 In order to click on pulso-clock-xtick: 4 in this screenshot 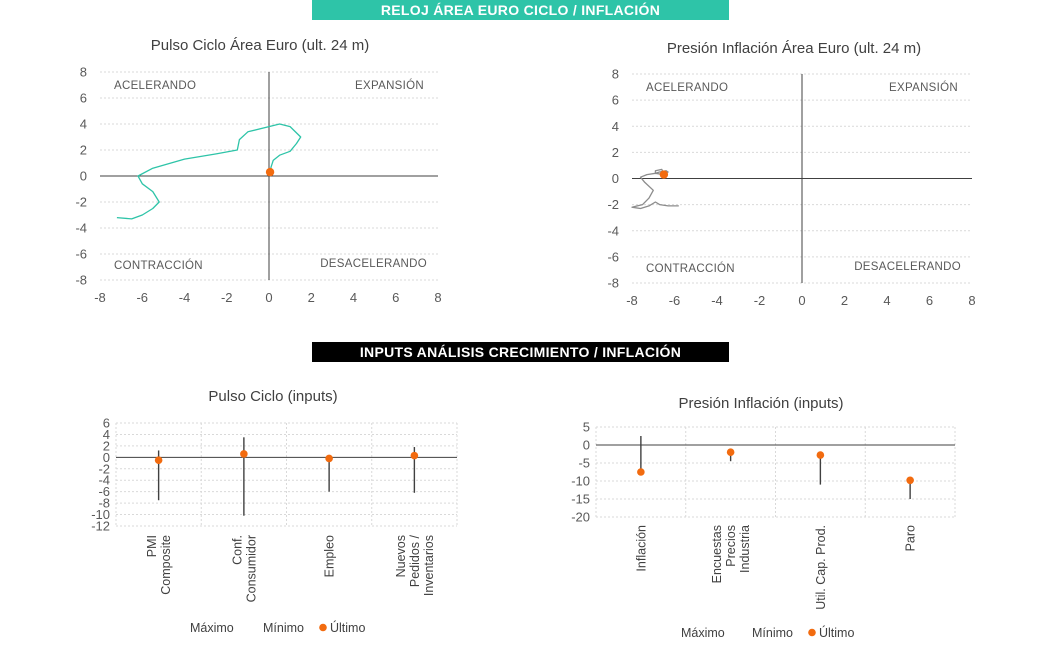, I will do `click(353, 297)`.